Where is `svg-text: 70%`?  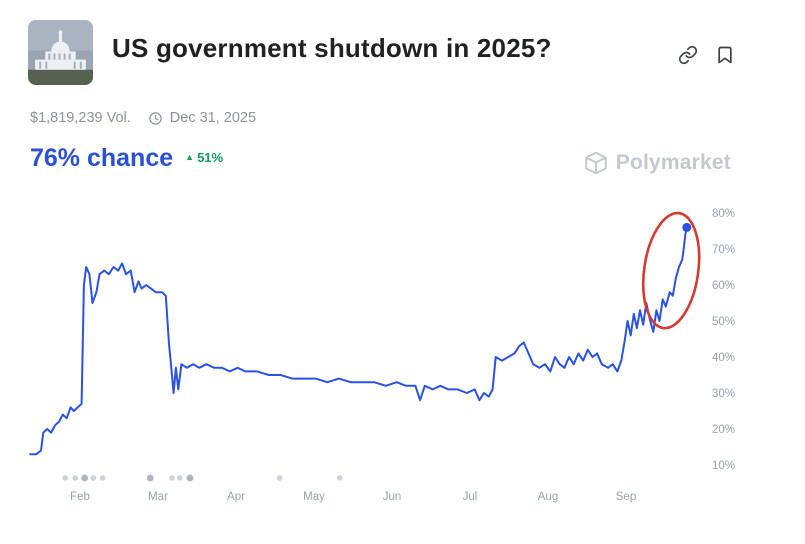 svg-text: 70% is located at coordinates (723, 250).